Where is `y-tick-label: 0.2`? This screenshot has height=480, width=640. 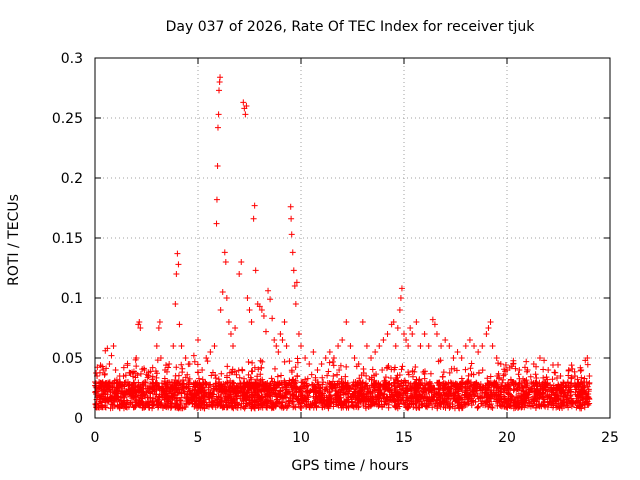
y-tick-label: 0.2 is located at coordinates (72, 179).